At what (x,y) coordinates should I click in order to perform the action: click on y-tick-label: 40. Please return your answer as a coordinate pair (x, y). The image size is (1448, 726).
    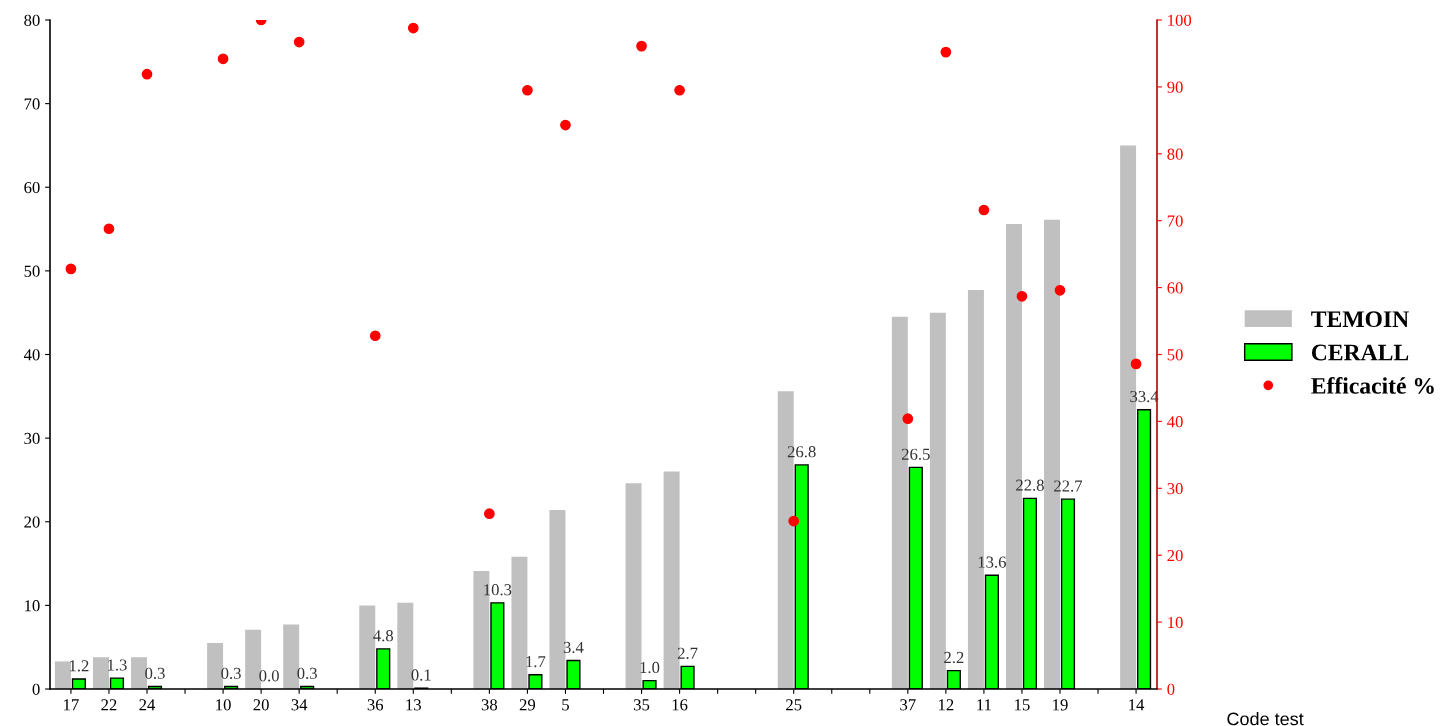
    Looking at the image, I should click on (31, 355).